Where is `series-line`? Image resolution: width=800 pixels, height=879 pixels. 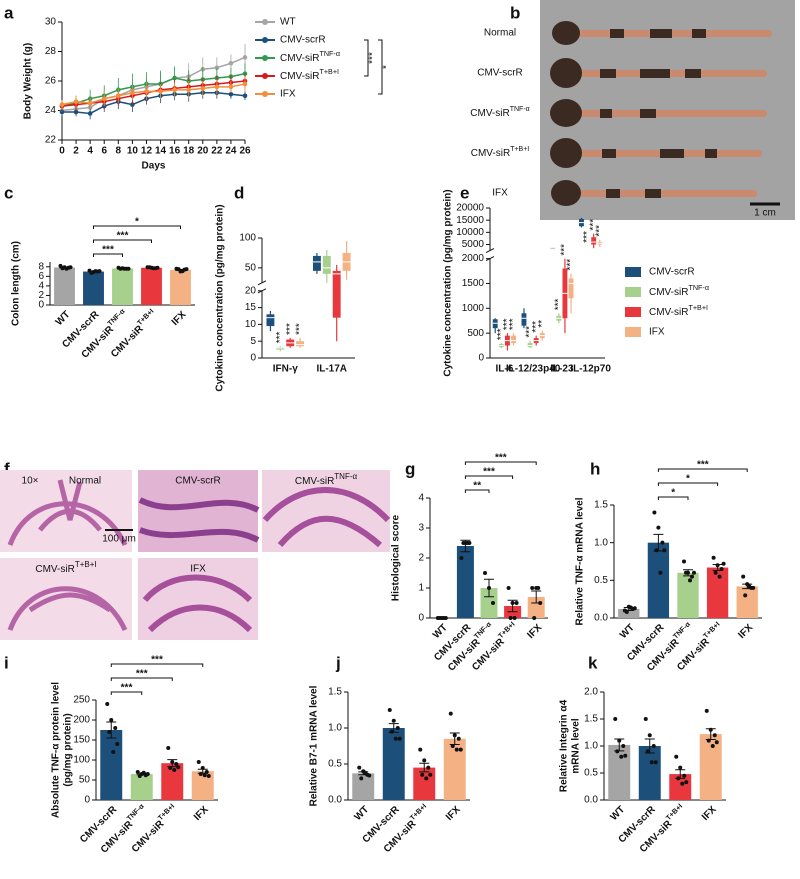
series-line is located at coordinates (153, 89).